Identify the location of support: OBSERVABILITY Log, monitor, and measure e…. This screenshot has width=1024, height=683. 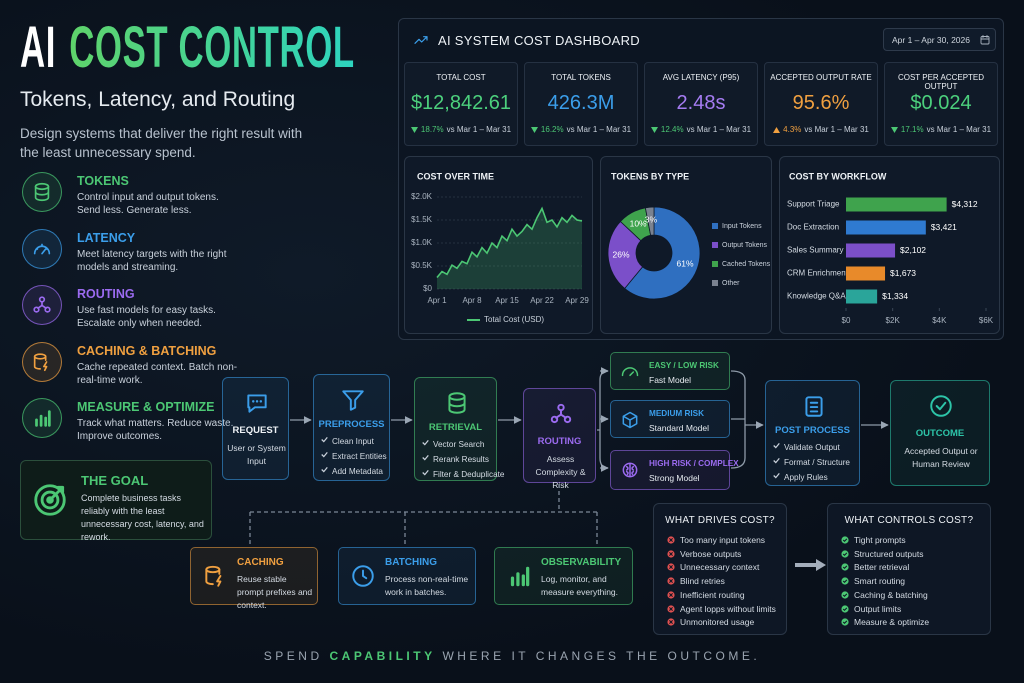
(563, 576).